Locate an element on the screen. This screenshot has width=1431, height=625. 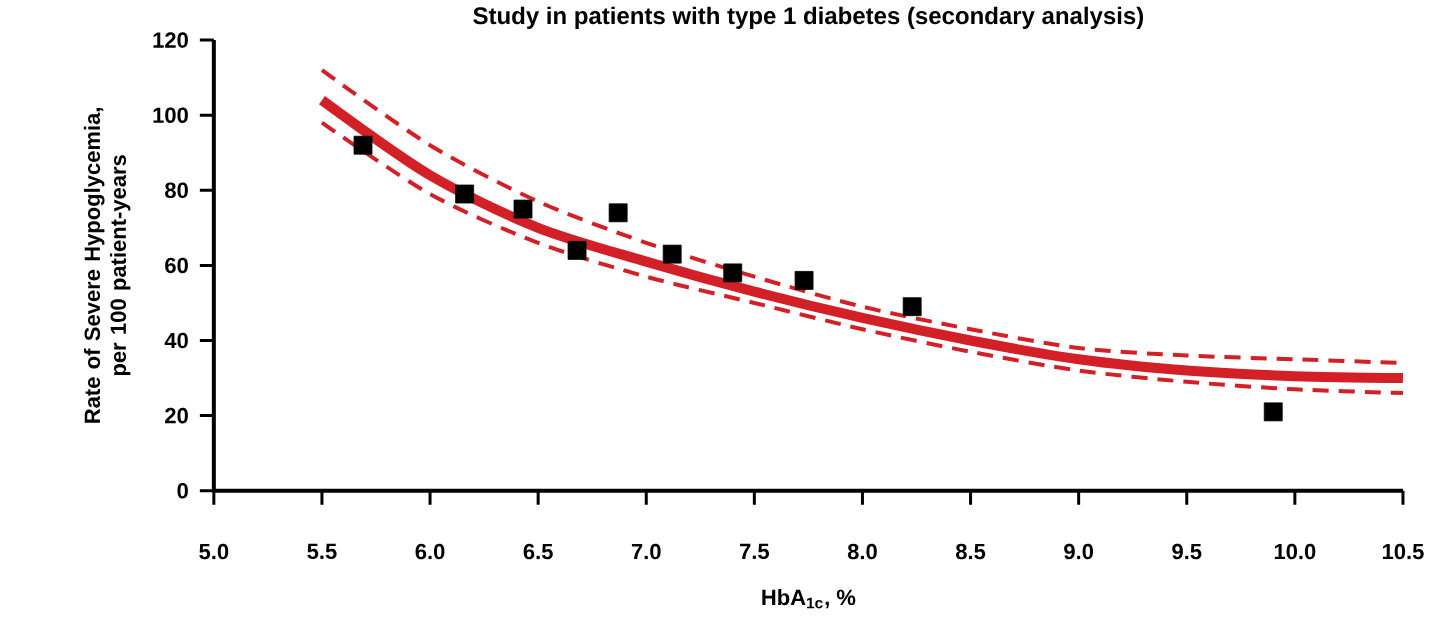
x-axis-title: HbA$_{1c}$, % is located at coordinates (809, 599).